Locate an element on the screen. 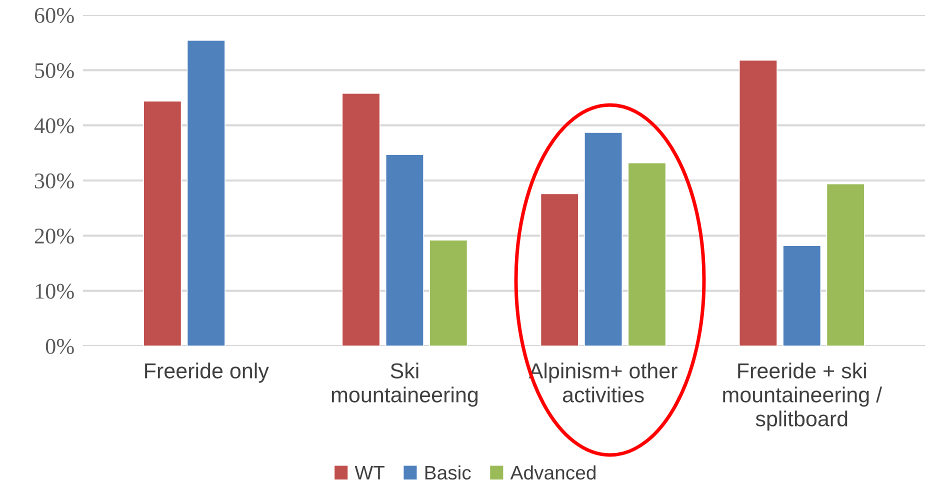 Image resolution: width=932 pixels, height=496 pixels. y-tick-label: 50% is located at coordinates (54, 70).